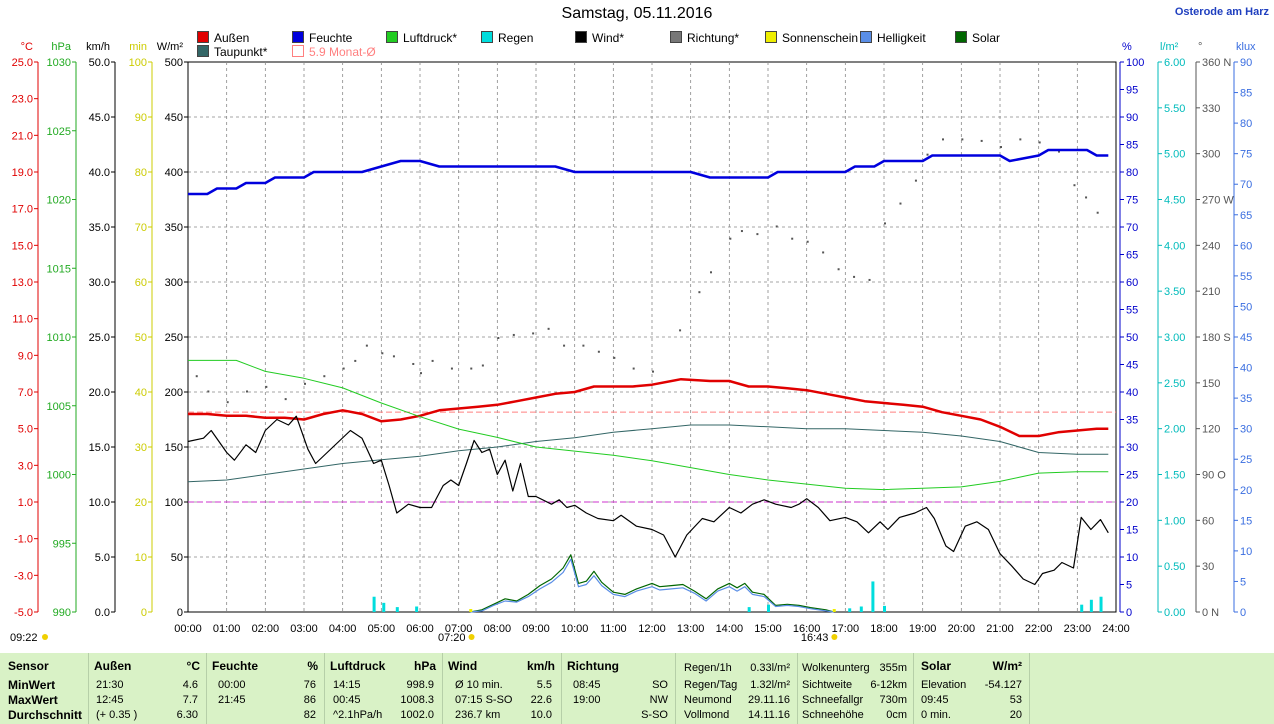 The height and width of the screenshot is (724, 1274). Describe the element at coordinates (180, 613) in the screenshot. I see `axis-tick-label-wm2: 0` at that location.